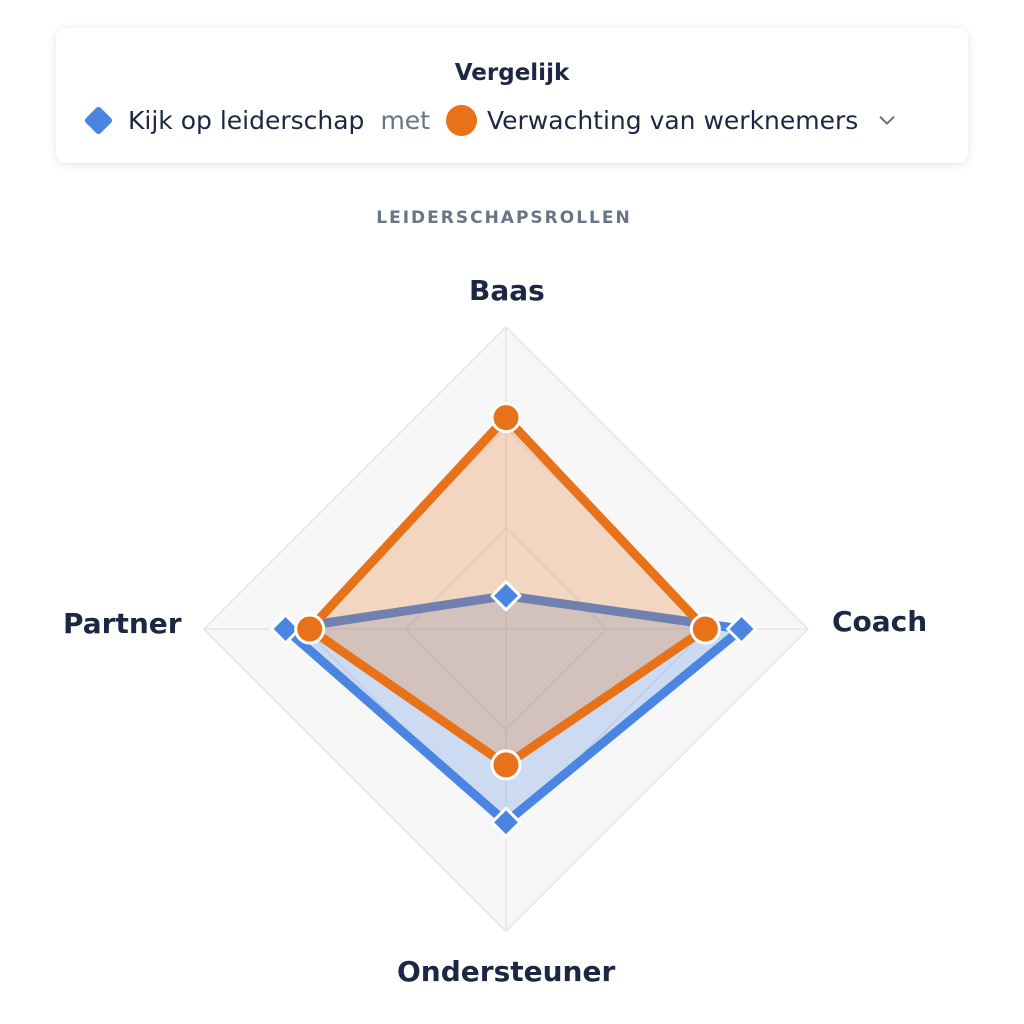 The image size is (1024, 1024). What do you see at coordinates (672, 120) in the screenshot?
I see `series-b-dropdown-label: Verwachting van werknemers` at bounding box center [672, 120].